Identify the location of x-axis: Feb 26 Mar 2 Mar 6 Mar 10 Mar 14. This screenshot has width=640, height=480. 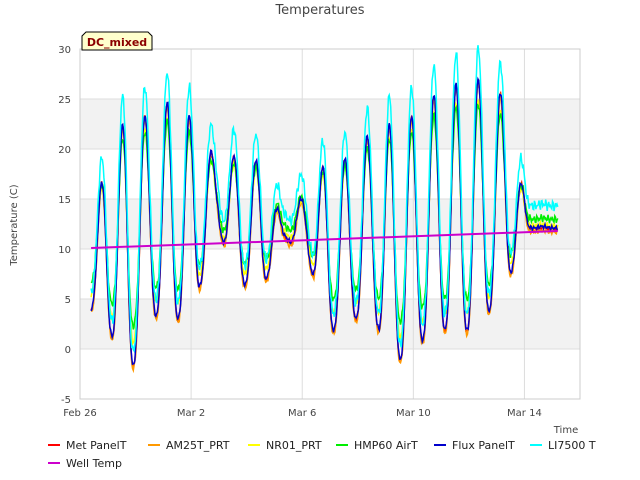
(302, 413).